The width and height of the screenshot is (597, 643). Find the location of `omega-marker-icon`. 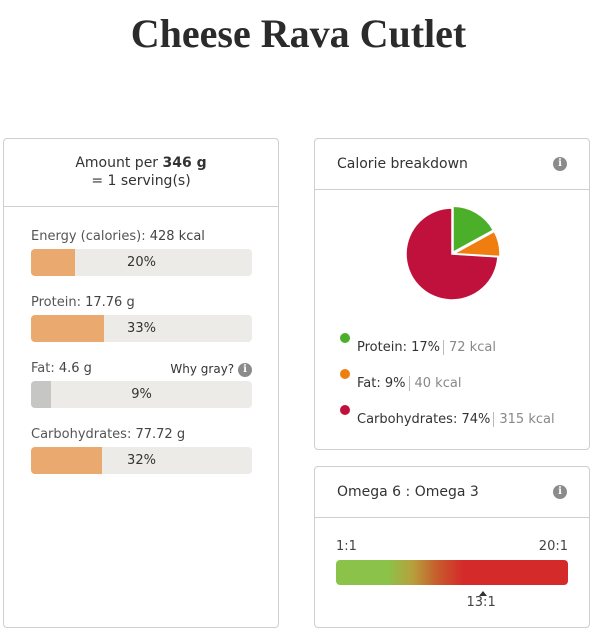

omega-marker-icon is located at coordinates (482, 593).